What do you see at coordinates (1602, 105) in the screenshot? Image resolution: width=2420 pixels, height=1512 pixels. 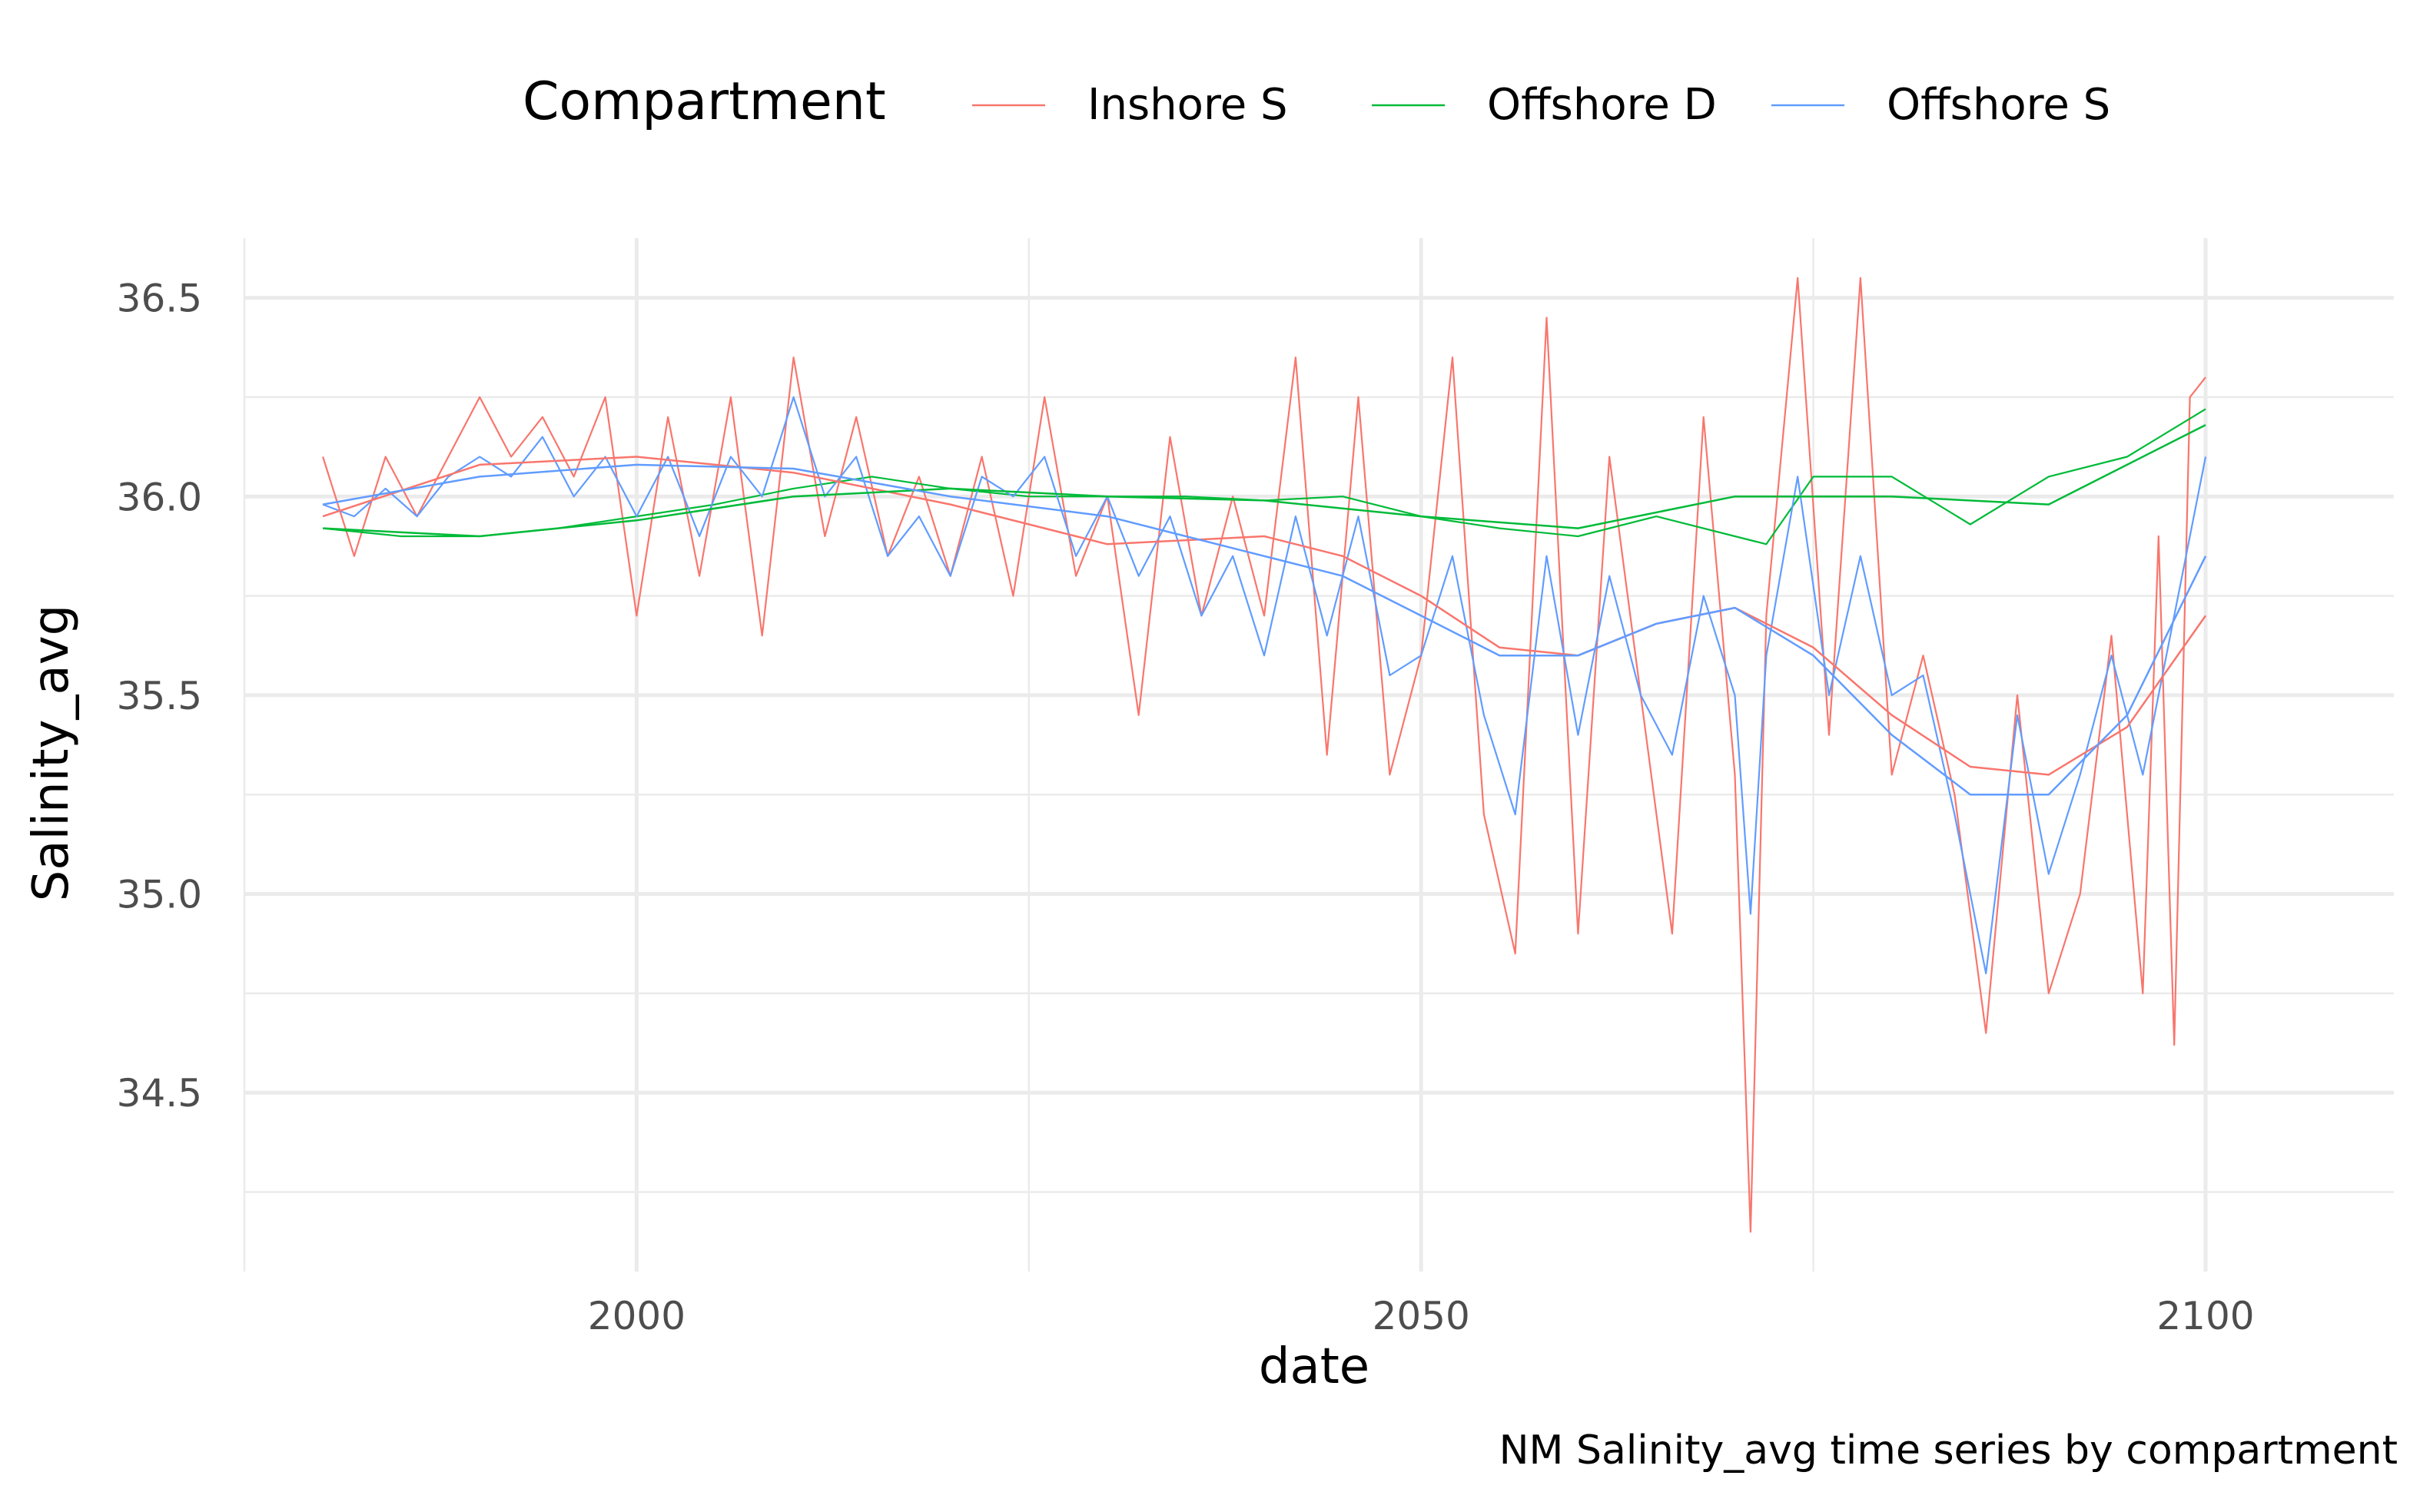 I see `legend-label-offshore-d: Offshore D` at bounding box center [1602, 105].